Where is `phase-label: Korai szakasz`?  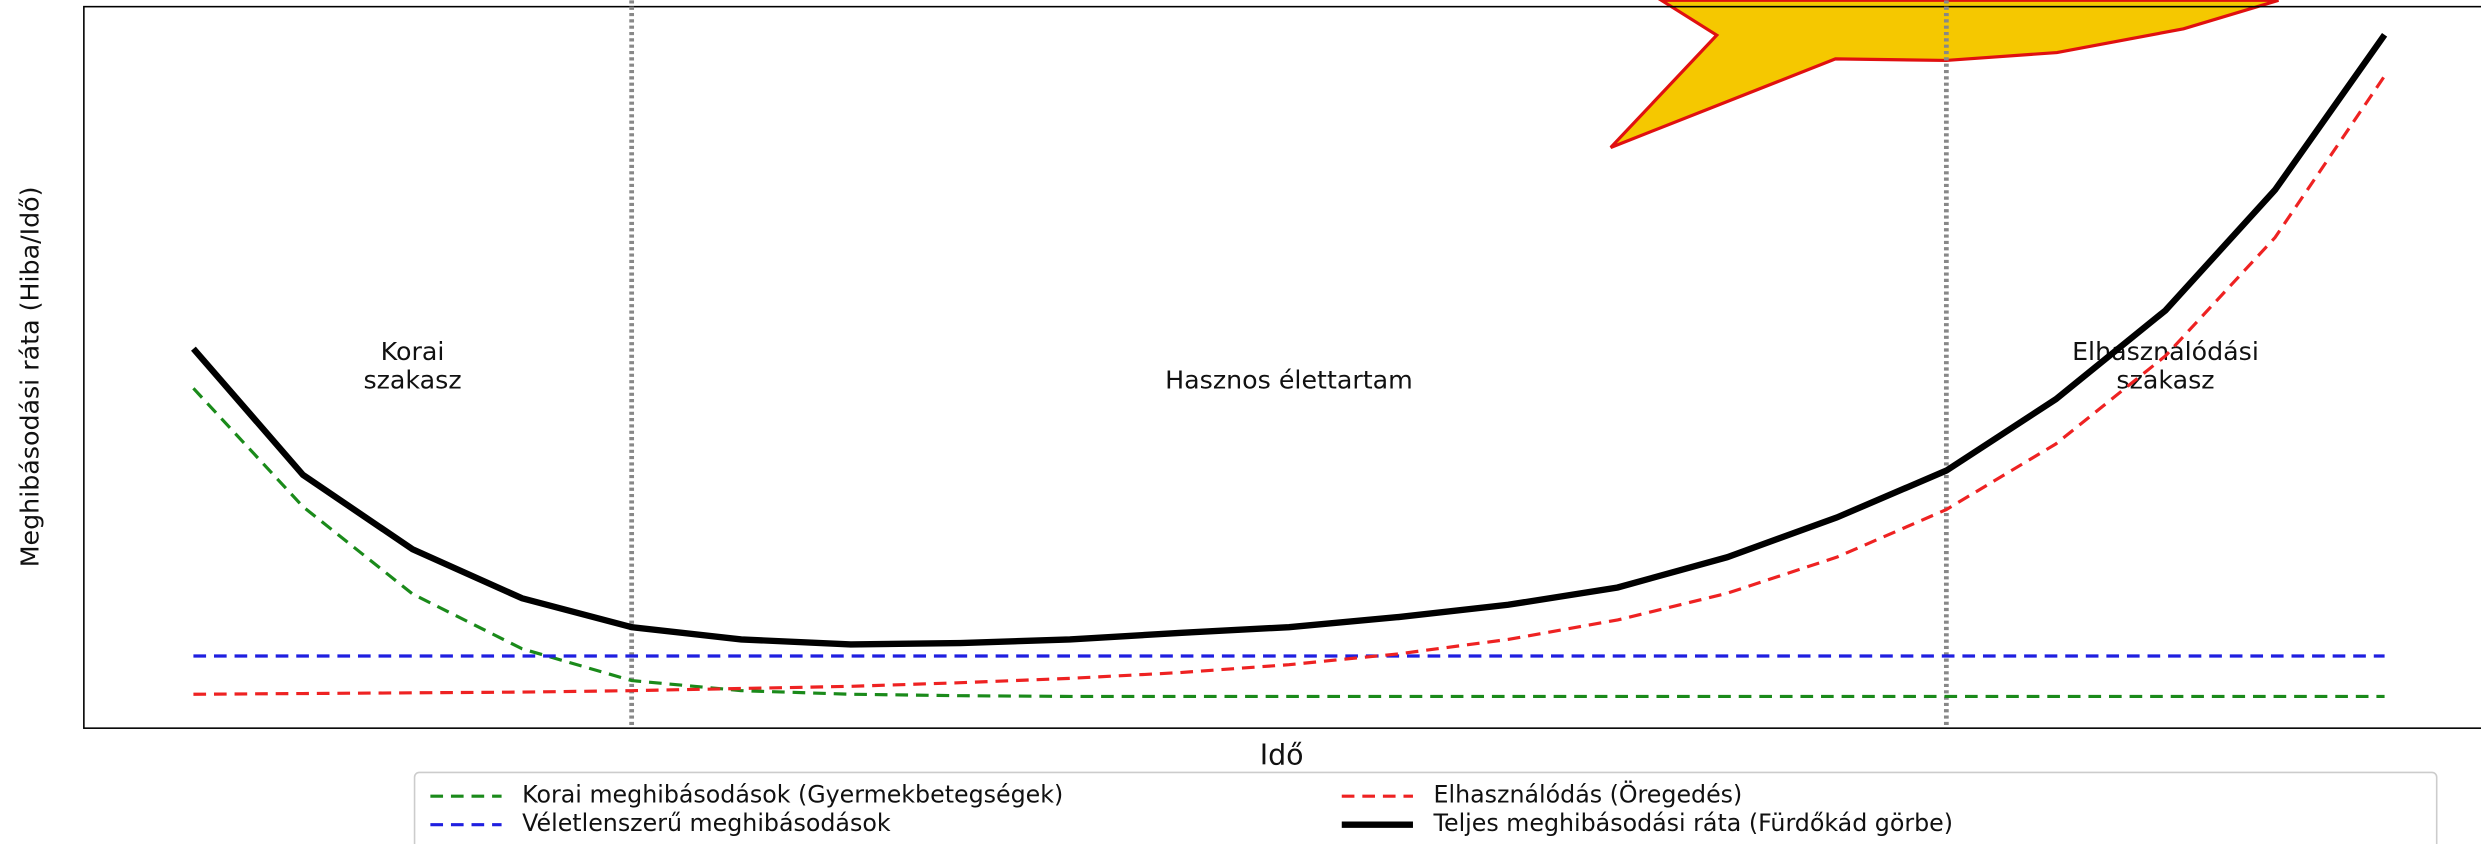 phase-label: Korai szakasz is located at coordinates (412, 365).